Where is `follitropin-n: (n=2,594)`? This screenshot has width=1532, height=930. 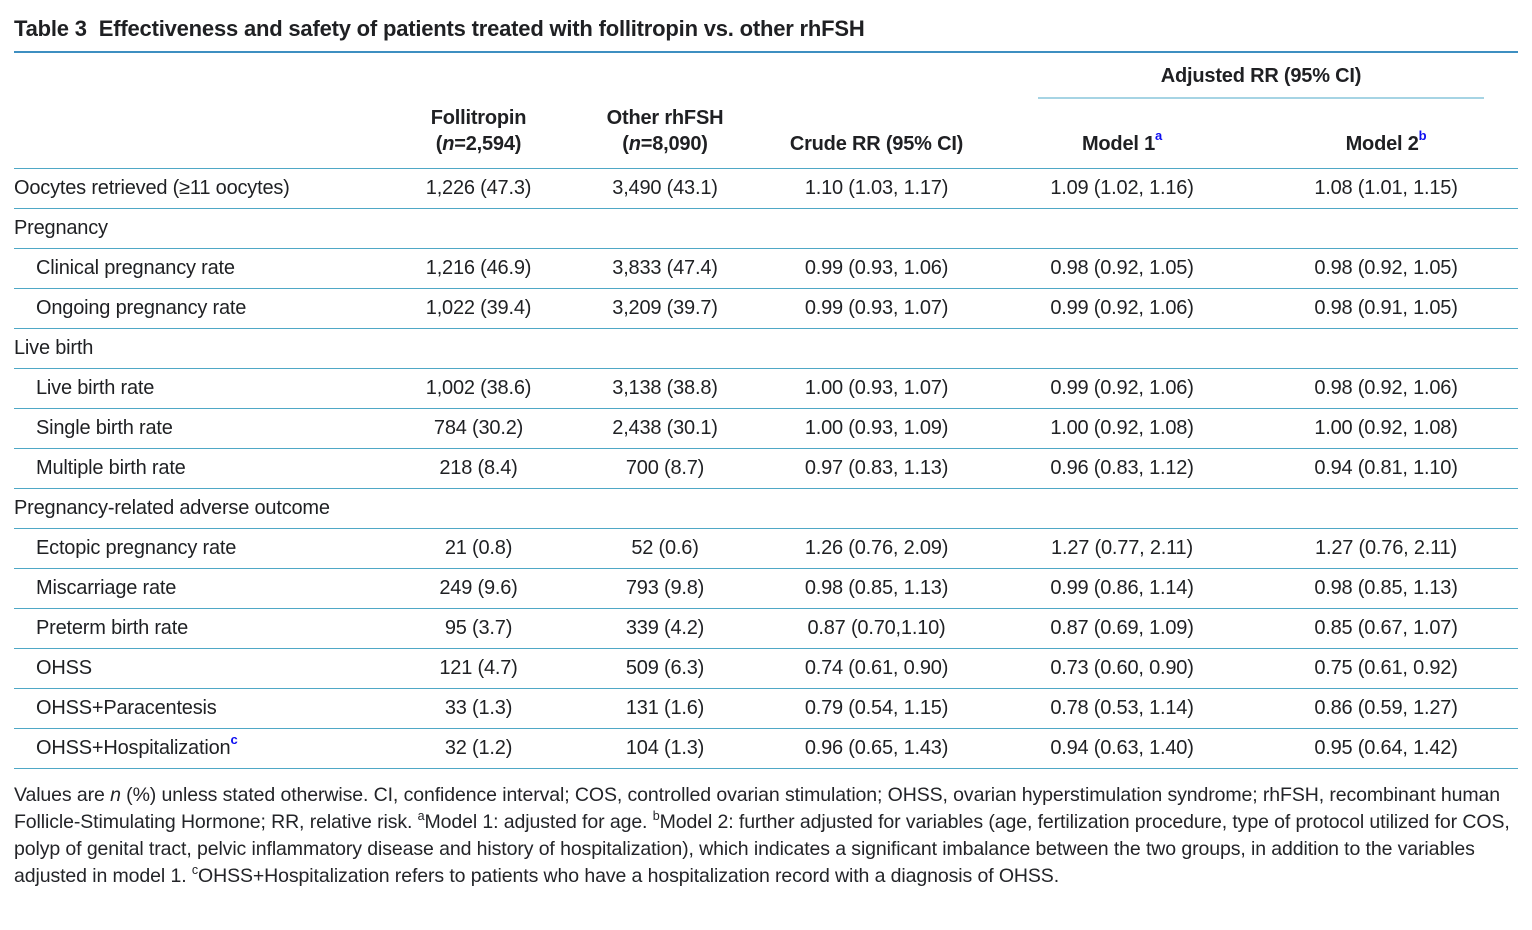 follitropin-n: (n=2,594) is located at coordinates (478, 144).